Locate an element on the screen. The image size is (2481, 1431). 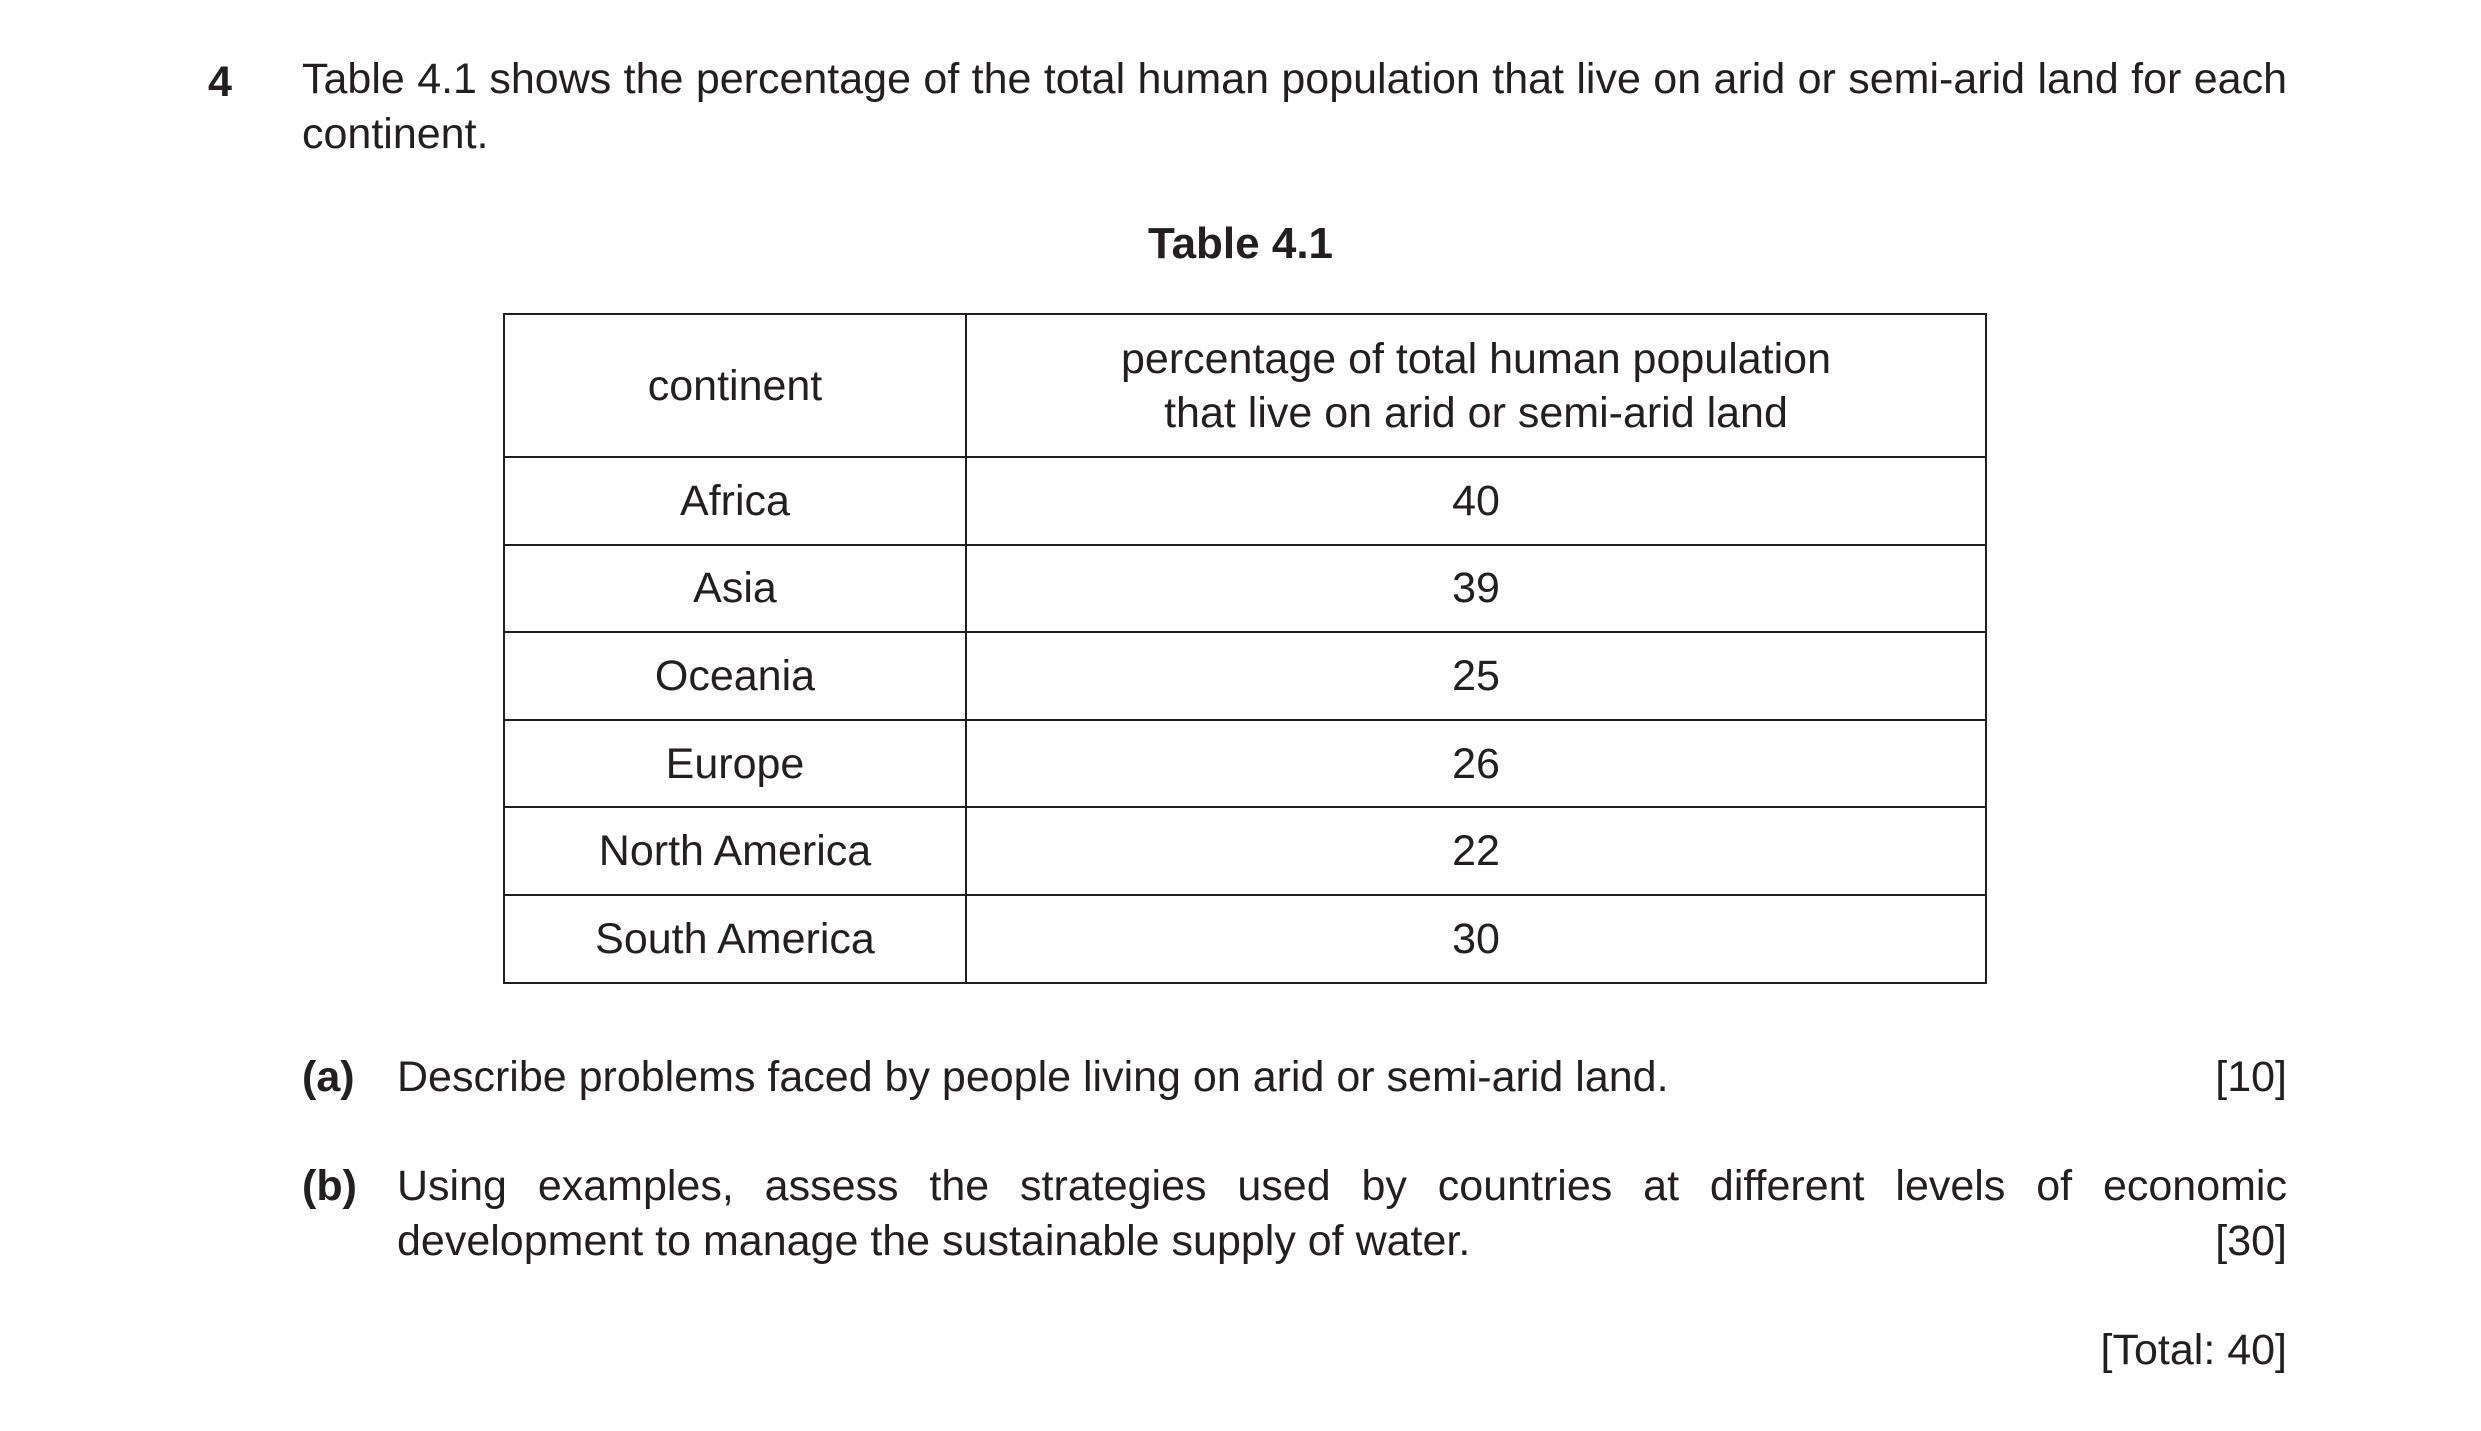
cell-continent: North America is located at coordinates (735, 851).